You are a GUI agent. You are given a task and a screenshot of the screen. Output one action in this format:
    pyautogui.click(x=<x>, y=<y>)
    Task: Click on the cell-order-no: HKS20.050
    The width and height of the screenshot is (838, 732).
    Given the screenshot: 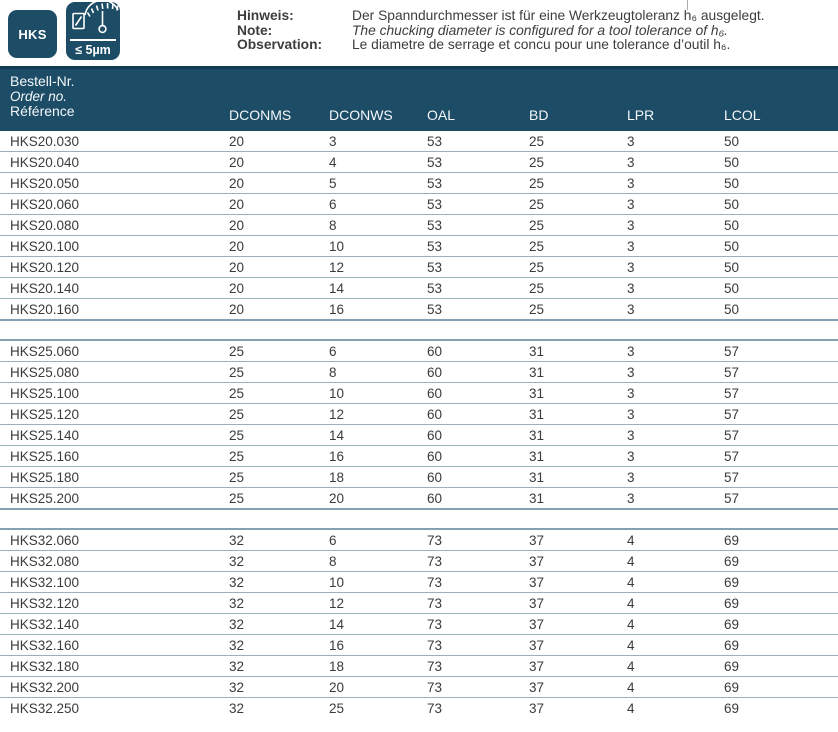 What is the action you would take?
    pyautogui.click(x=109, y=183)
    